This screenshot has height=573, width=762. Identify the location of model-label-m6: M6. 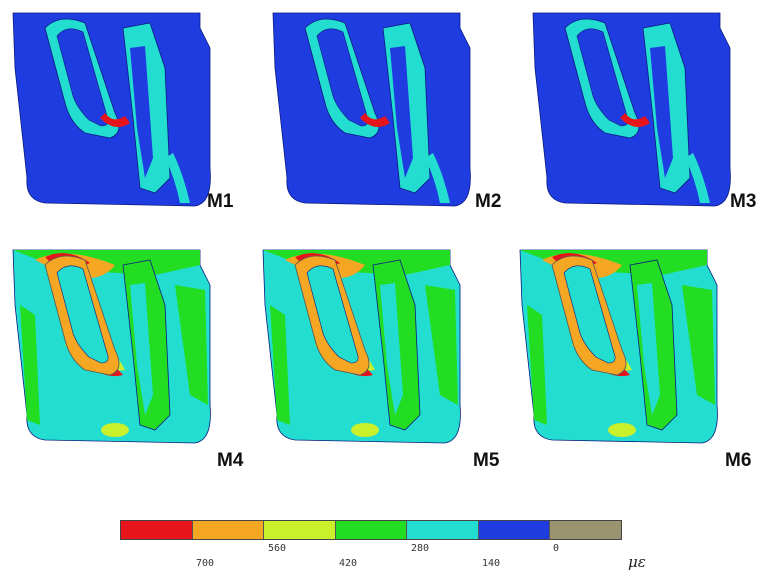
(738, 460).